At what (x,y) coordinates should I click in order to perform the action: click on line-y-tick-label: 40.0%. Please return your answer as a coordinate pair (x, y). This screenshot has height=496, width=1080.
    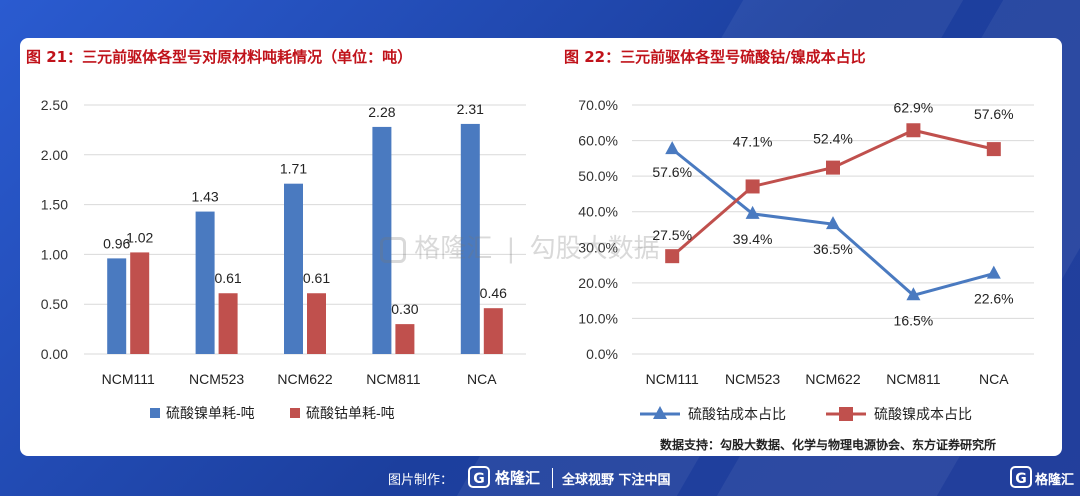
    Looking at the image, I should click on (598, 212).